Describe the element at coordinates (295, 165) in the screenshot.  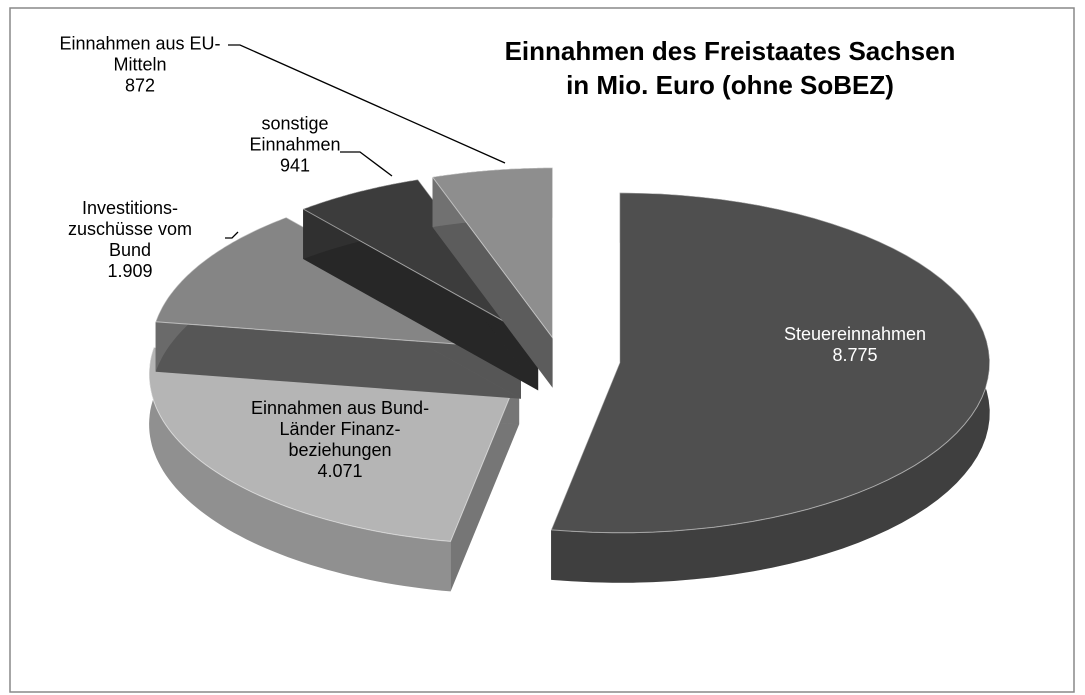
I see `value-label: 941` at that location.